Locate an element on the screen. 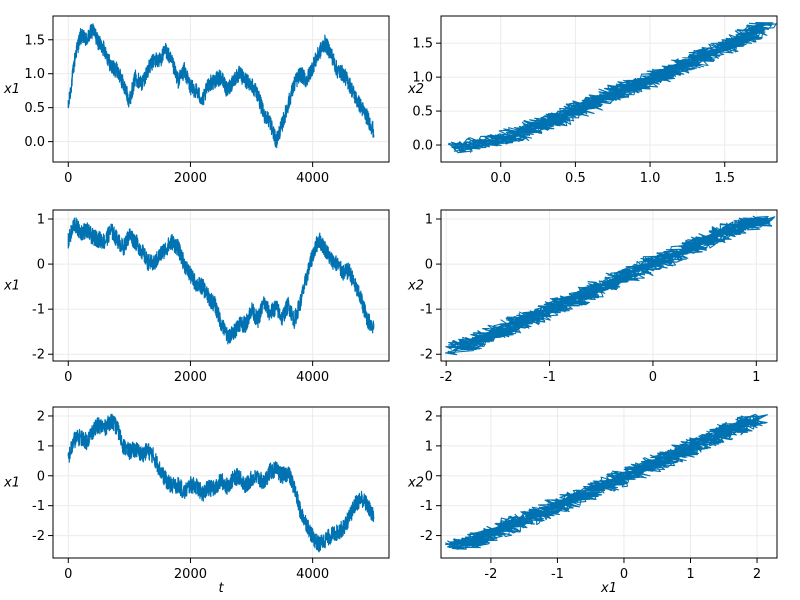  x-tick-label: 1.0 is located at coordinates (650, 178).